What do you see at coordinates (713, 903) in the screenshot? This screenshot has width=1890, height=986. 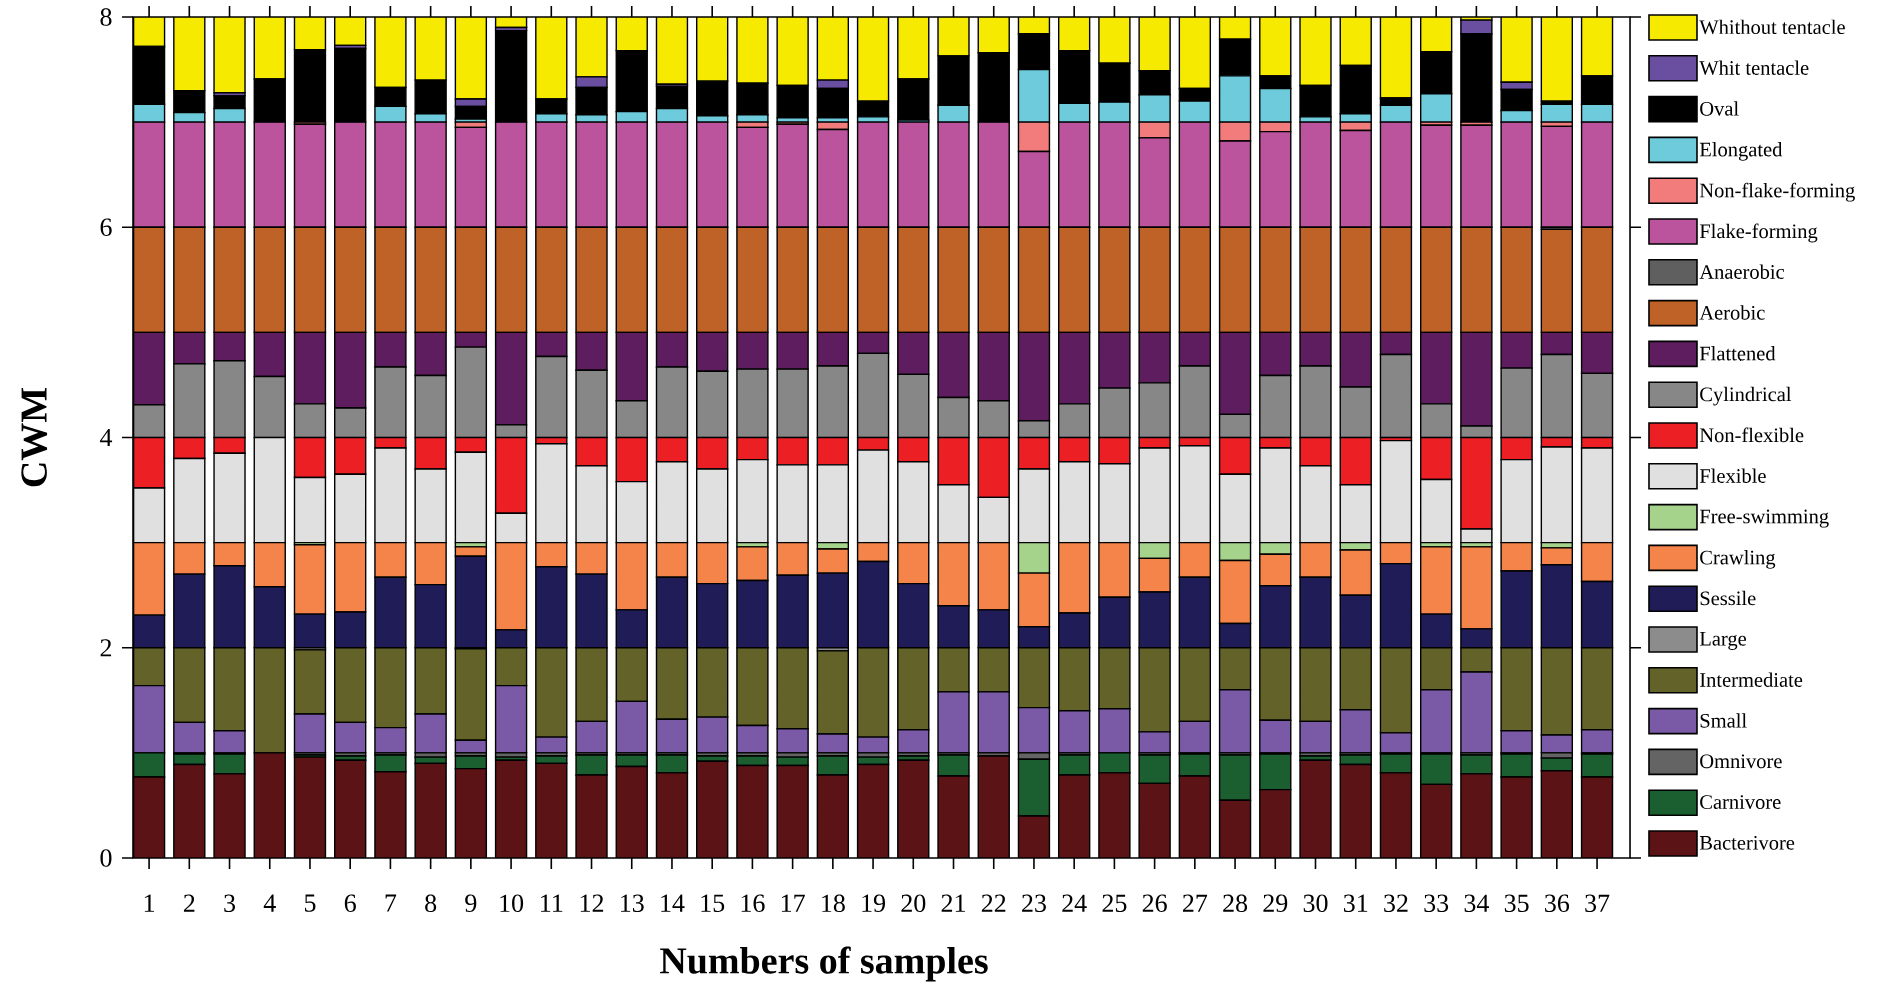 I see `x-tick-label: 15` at bounding box center [713, 903].